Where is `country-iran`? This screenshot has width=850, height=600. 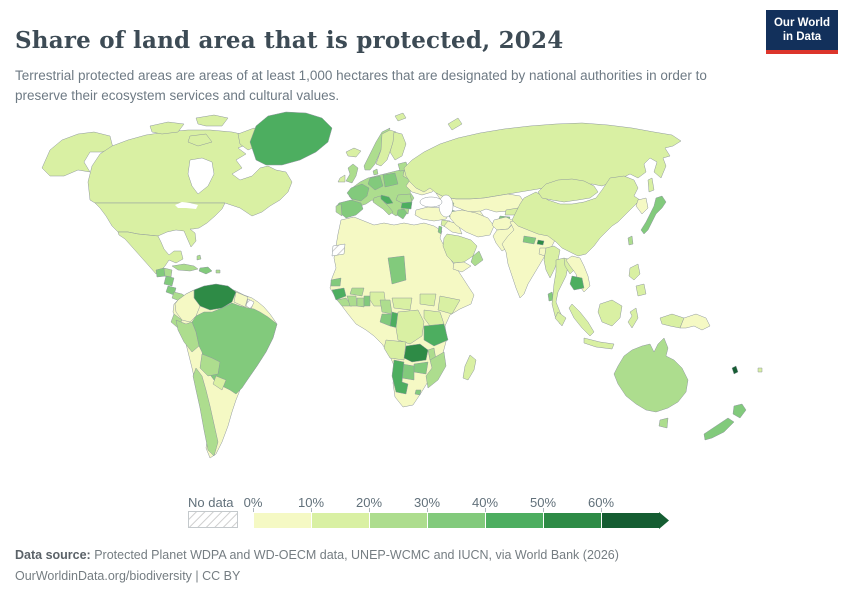
country-iran is located at coordinates (472, 223).